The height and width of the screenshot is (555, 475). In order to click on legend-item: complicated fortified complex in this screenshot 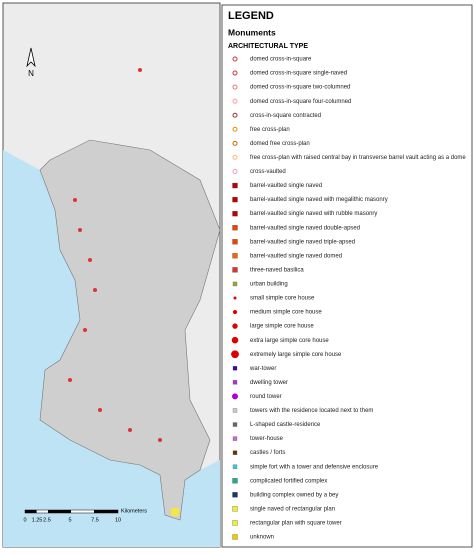, I will do `click(288, 481)`.